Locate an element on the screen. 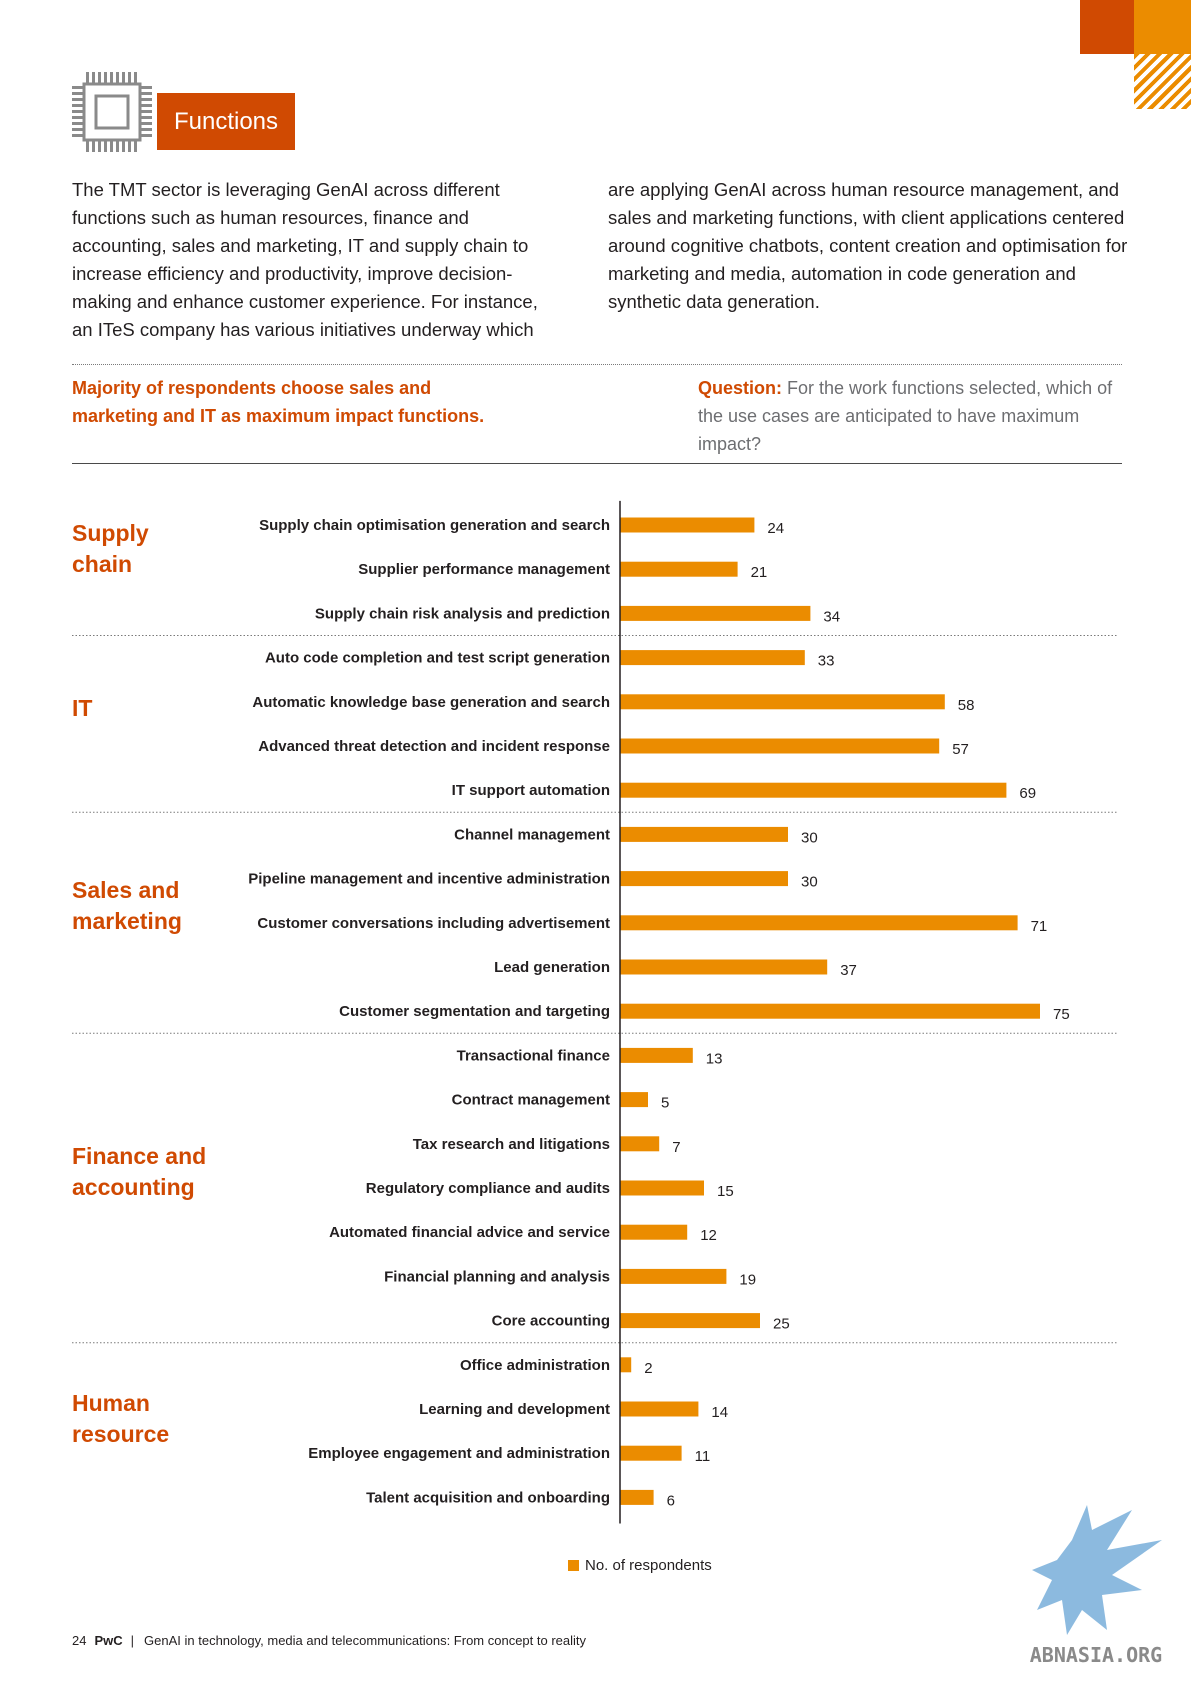  group-title-human-resource: Human resource is located at coordinates (121, 1418).